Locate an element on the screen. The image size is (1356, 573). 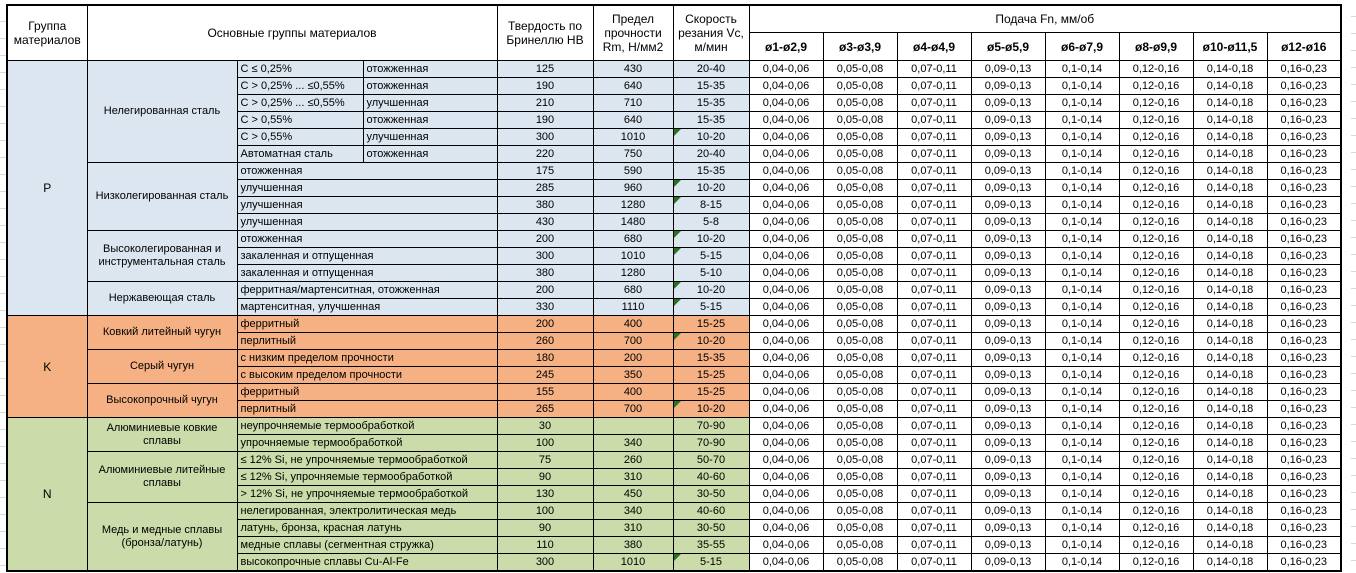
material-state-cell: улучшенная is located at coordinates (430, 103).